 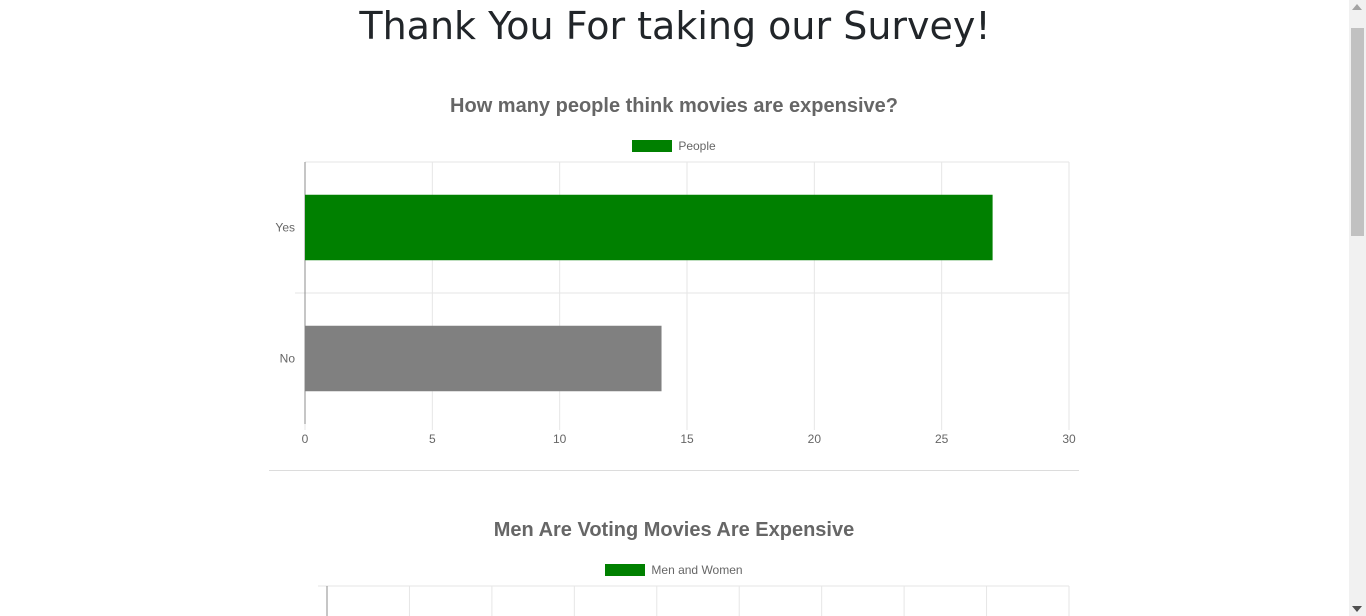 What do you see at coordinates (1357, 132) in the screenshot?
I see `scrollbar-thumb` at bounding box center [1357, 132].